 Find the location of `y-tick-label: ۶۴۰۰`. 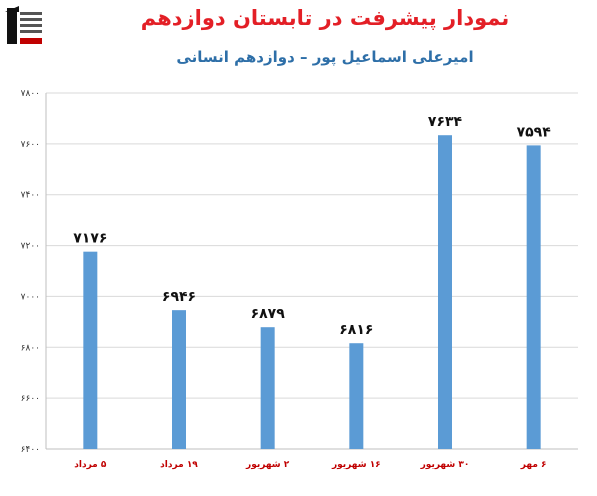

y-tick-label: ۶۴۰۰ is located at coordinates (30, 450).